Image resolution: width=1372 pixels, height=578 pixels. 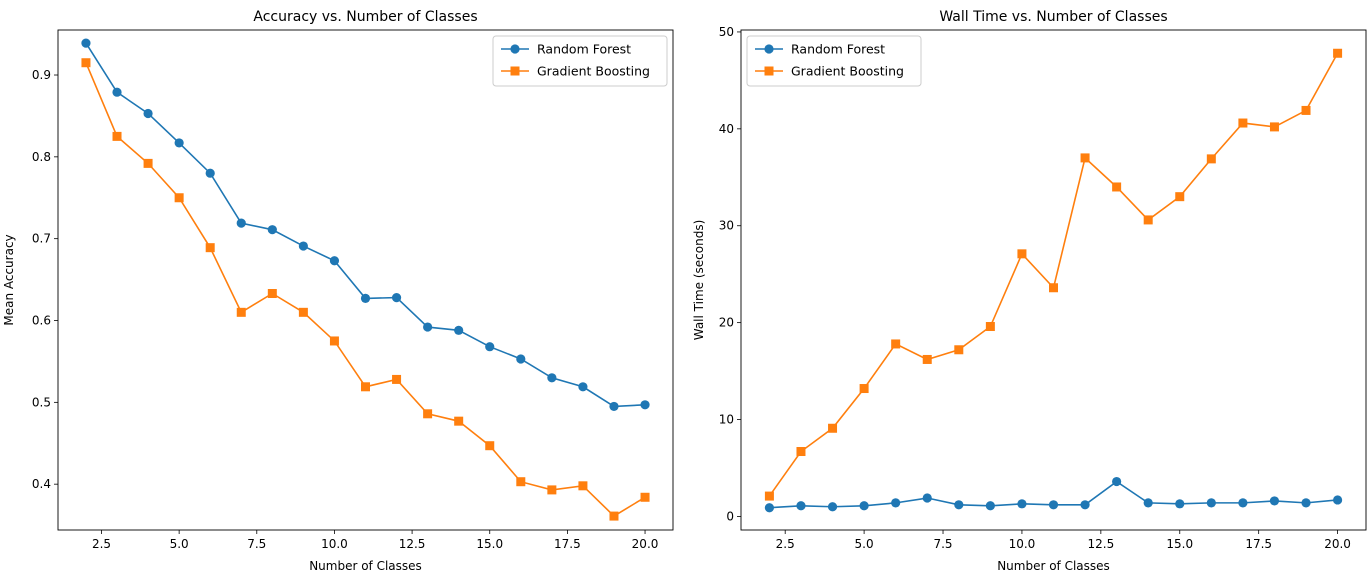 What do you see at coordinates (101, 544) in the screenshot?
I see `chart-1-x-tick-label: 2.5` at bounding box center [101, 544].